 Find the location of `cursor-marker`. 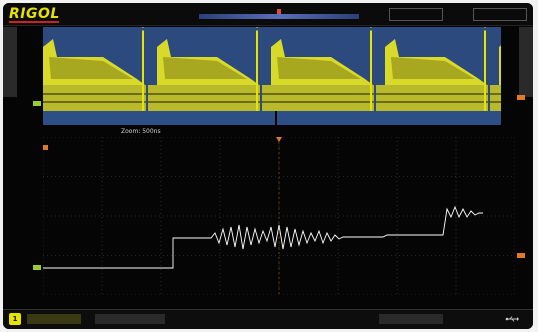

cursor-marker is located at coordinates (45, 147).